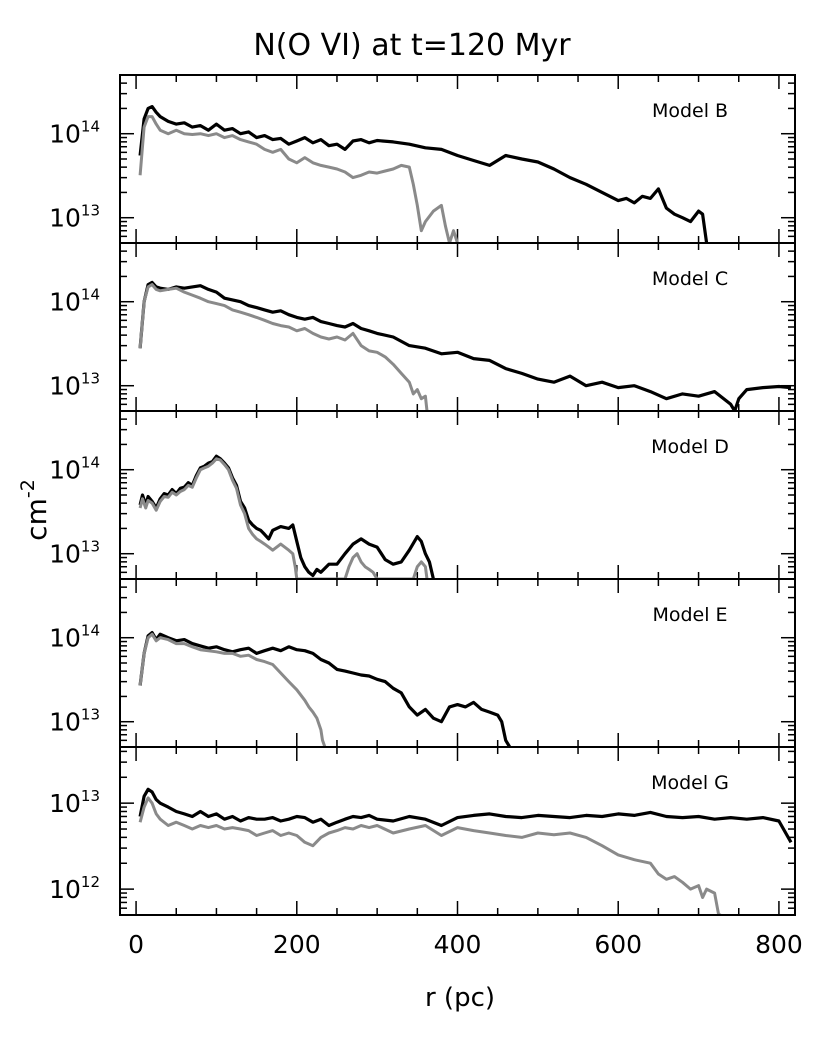  Describe the element at coordinates (297, 944) in the screenshot. I see `x-tick-label: 200` at that location.